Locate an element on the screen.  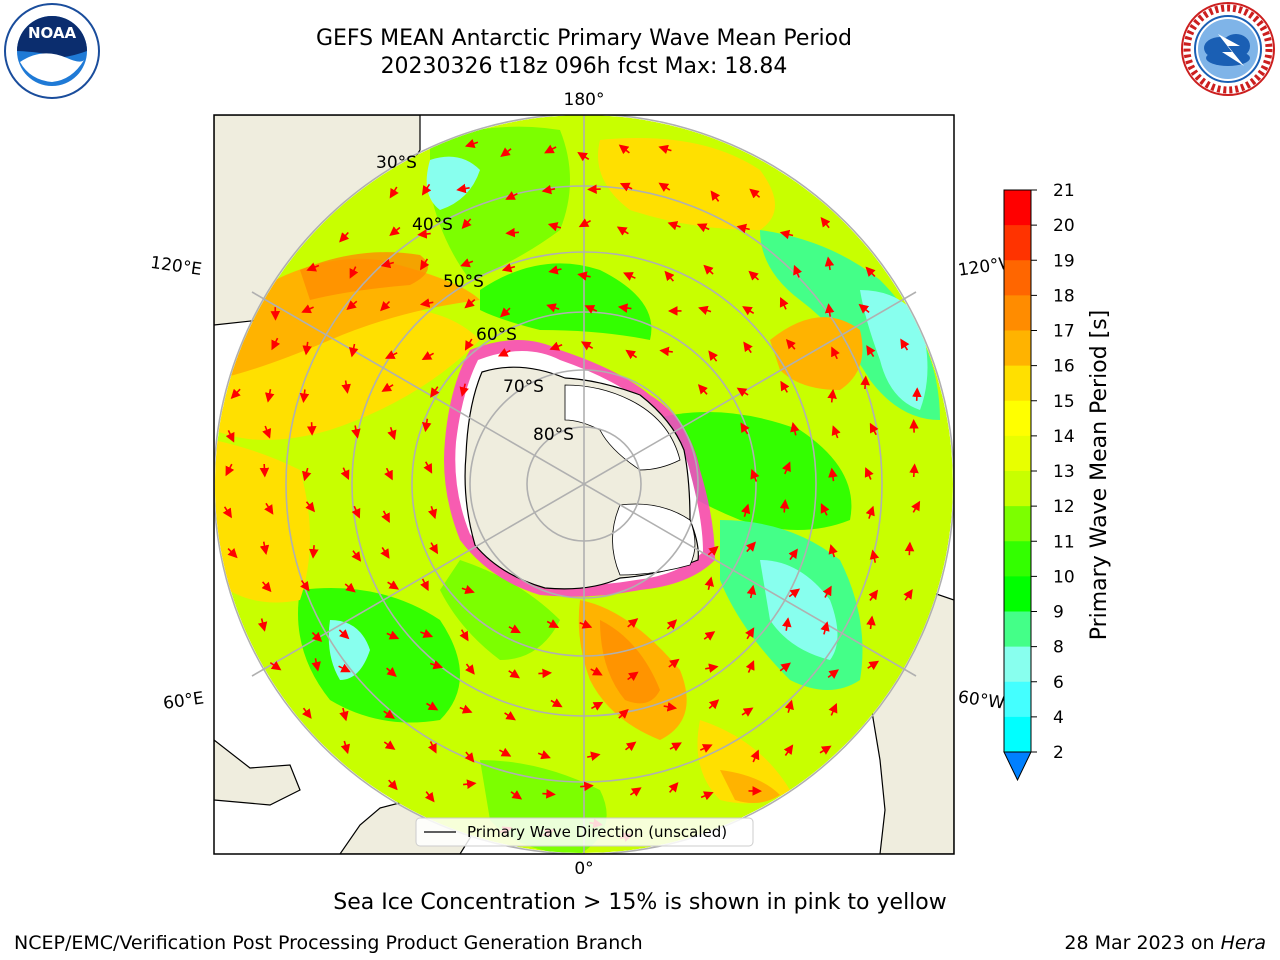
lat-label-30s: 30°S is located at coordinates (396, 163).